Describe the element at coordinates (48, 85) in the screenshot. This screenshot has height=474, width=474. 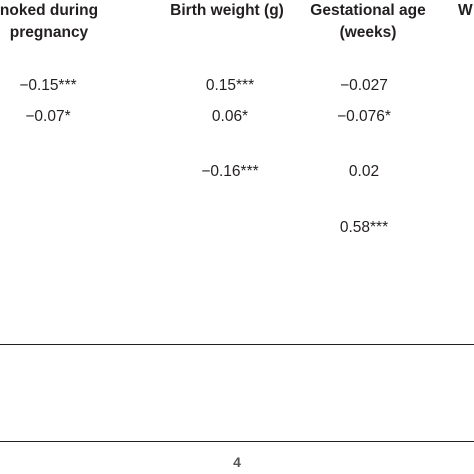
I see `table-cell: −0.15***` at that location.